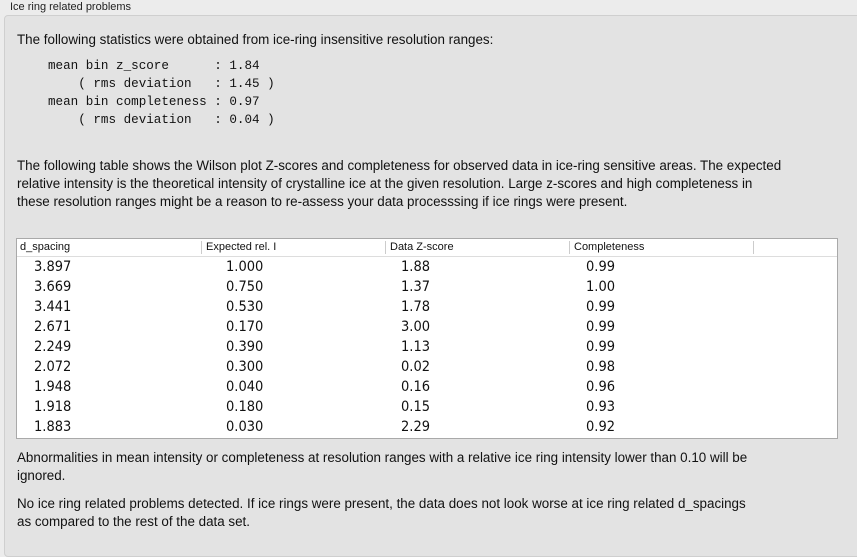 This screenshot has height=557, width=857. What do you see at coordinates (53, 347) in the screenshot?
I see `table-cell: 2.249` at bounding box center [53, 347].